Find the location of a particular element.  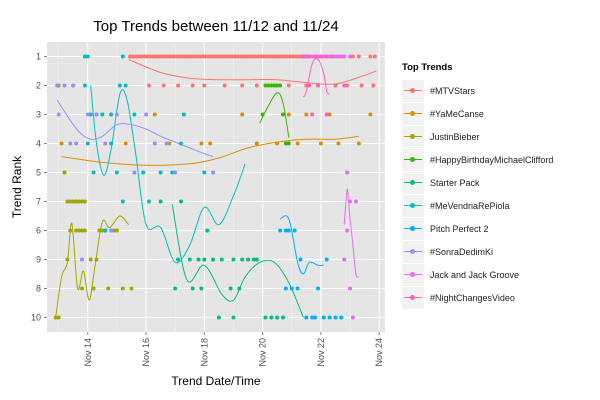

chart-title: Top Trends between 11/12 and 11/24 is located at coordinates (216, 26).